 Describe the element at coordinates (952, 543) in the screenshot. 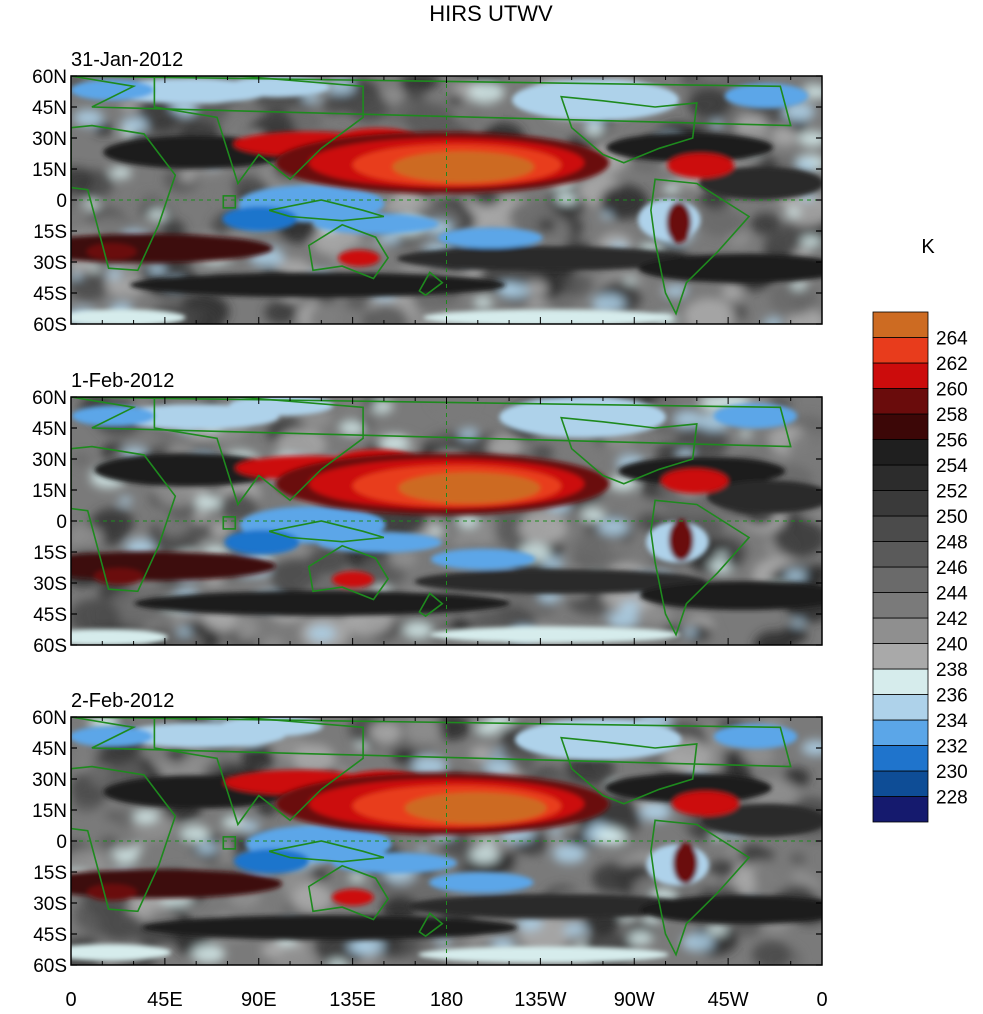

I see `colorbar-level-label: 248` at that location.